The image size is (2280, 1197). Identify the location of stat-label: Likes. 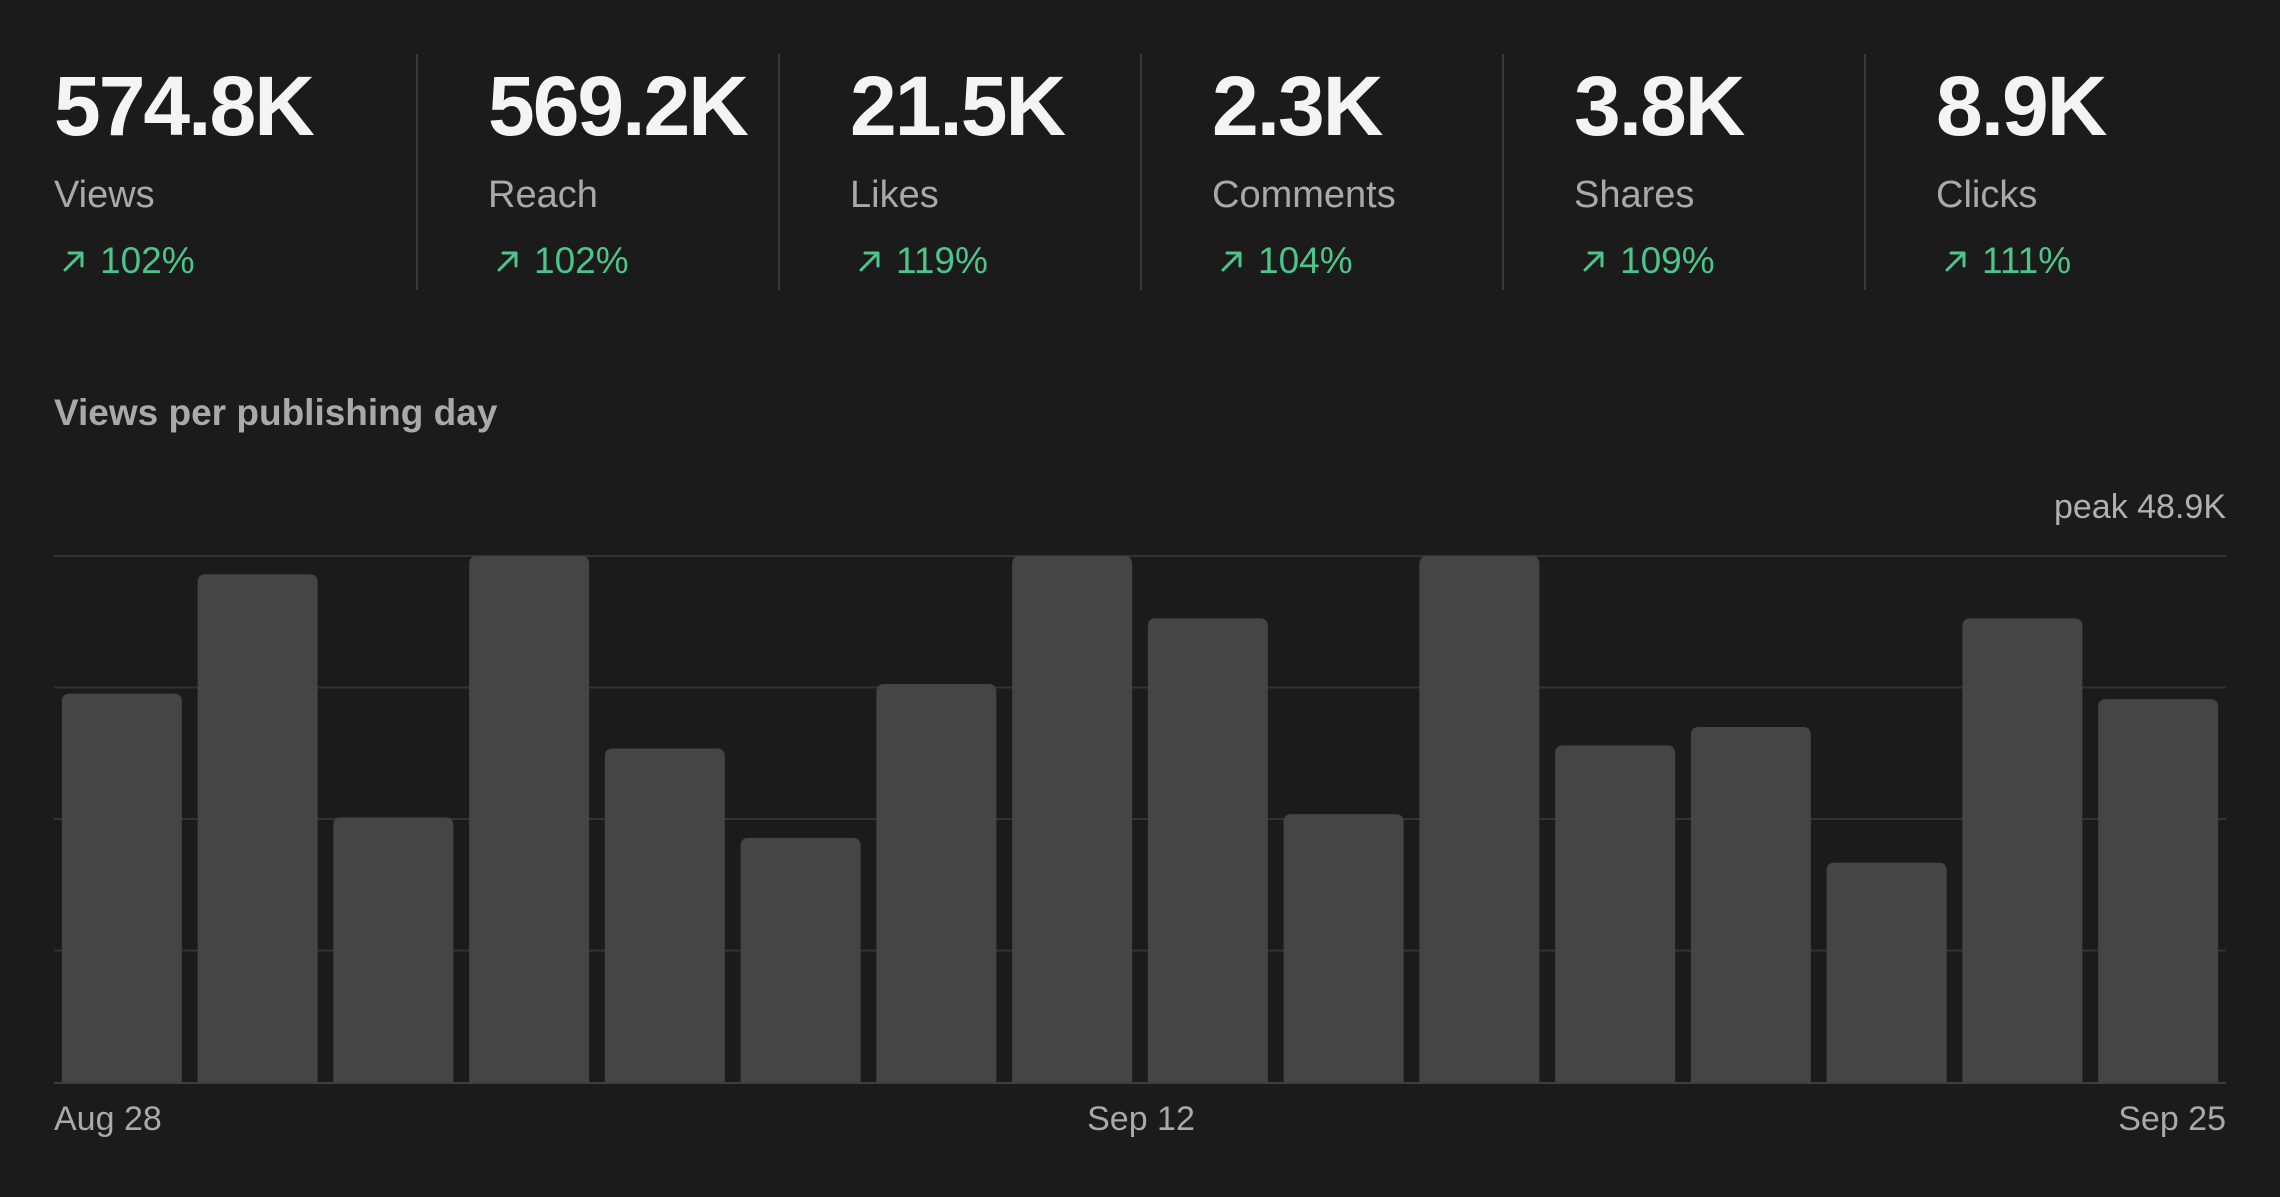
(894, 195).